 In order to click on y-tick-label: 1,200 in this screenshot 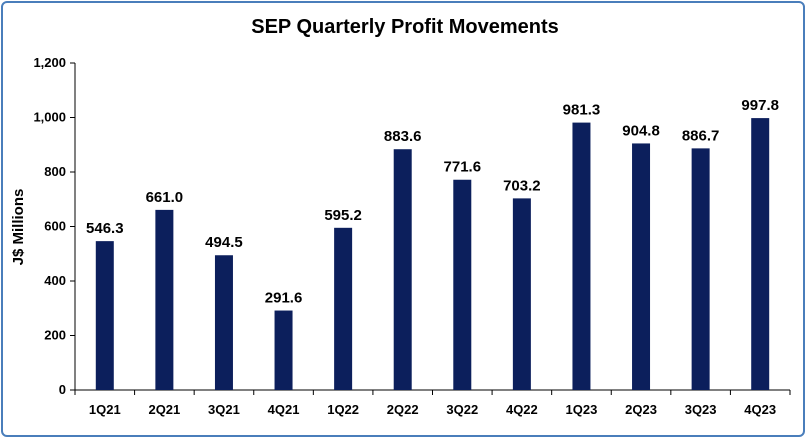, I will do `click(49, 62)`.